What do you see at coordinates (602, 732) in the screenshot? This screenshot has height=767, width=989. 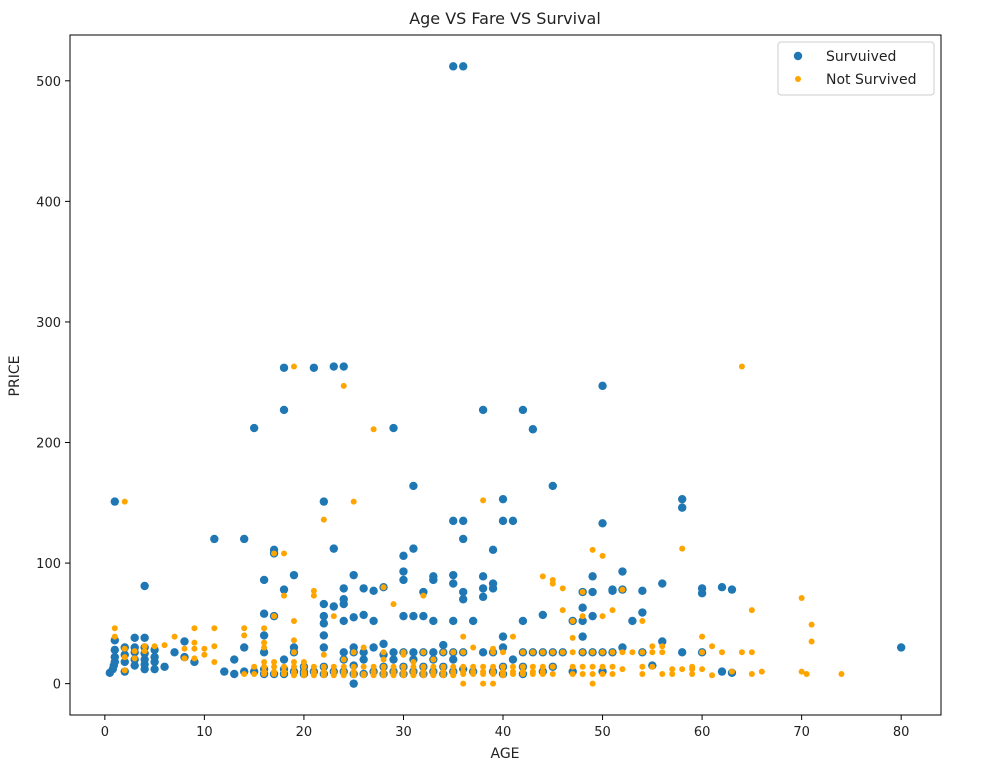 I see `x-tick-label: 50` at bounding box center [602, 732].